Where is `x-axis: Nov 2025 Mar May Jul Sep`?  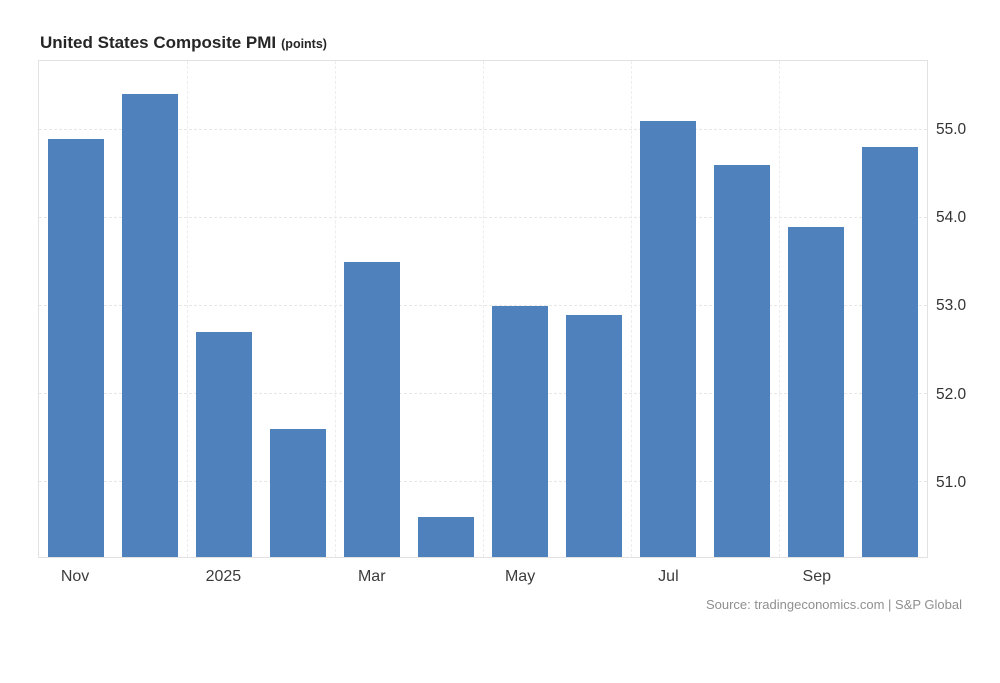 x-axis: Nov 2025 Mar May Jul Sep is located at coordinates (483, 577).